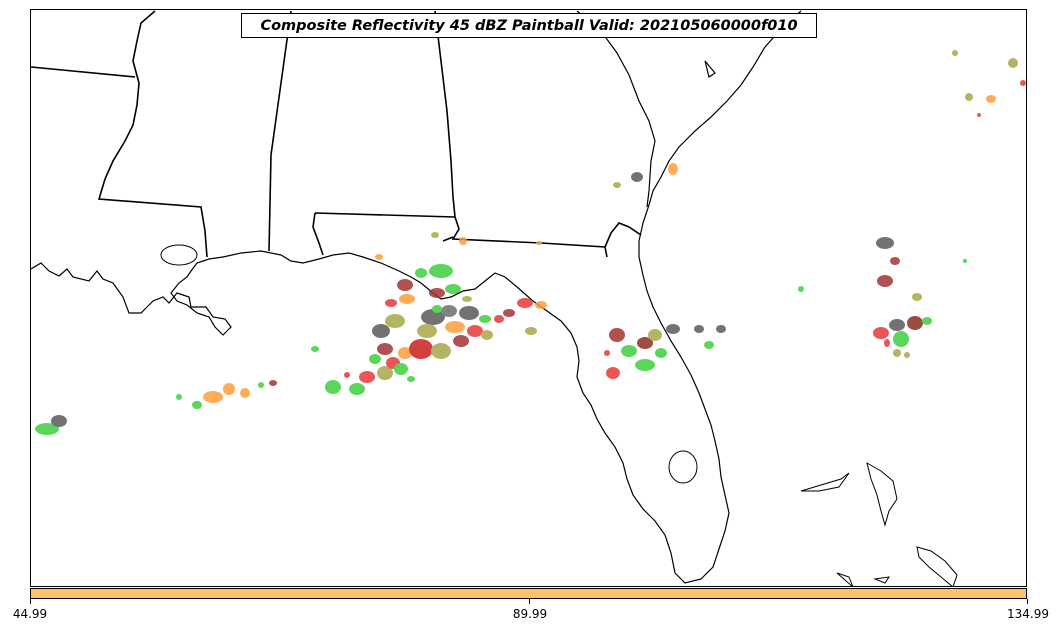 The width and height of the screenshot is (1062, 633). What do you see at coordinates (528, 593) in the screenshot?
I see `colorbar` at bounding box center [528, 593].